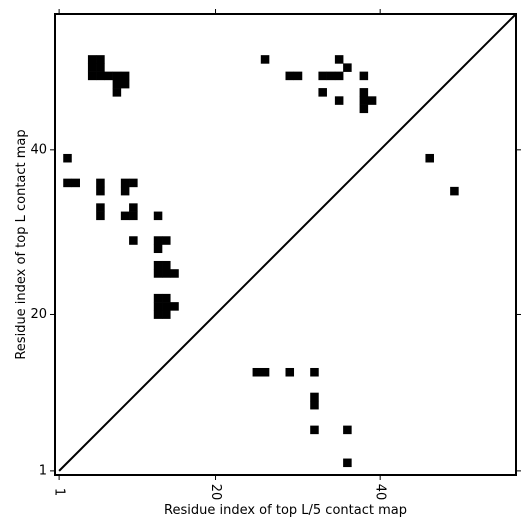 The width and height of the screenshot is (531, 531). Describe the element at coordinates (43, 470) in the screenshot. I see `y-tick-label: 1` at that location.